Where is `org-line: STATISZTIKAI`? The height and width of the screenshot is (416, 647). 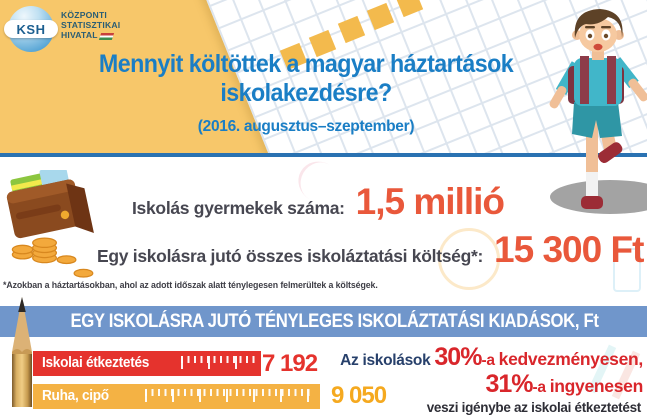 org-line: STATISZTIKAI is located at coordinates (91, 25).